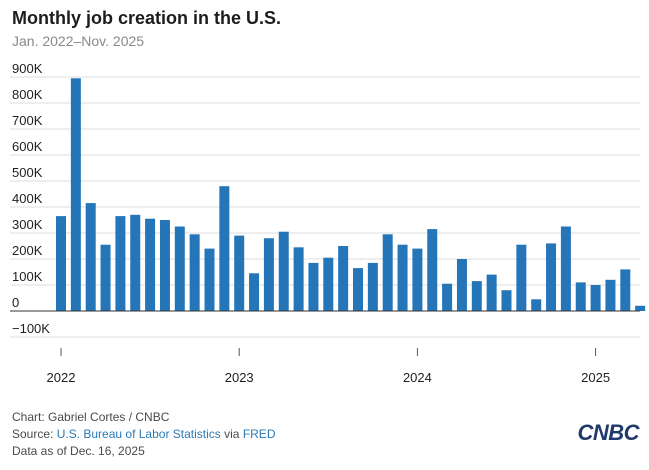 The image size is (649, 470). I want to click on y-tick-label: 400K, so click(27, 198).